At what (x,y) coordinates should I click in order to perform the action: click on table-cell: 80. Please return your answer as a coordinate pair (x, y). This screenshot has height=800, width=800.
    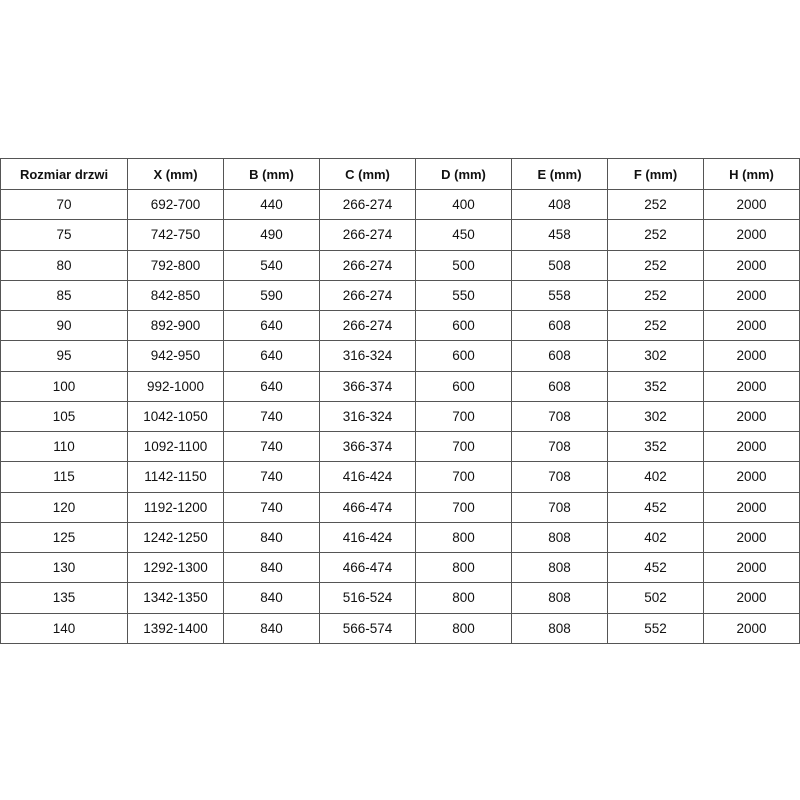
    Looking at the image, I should click on (64, 265).